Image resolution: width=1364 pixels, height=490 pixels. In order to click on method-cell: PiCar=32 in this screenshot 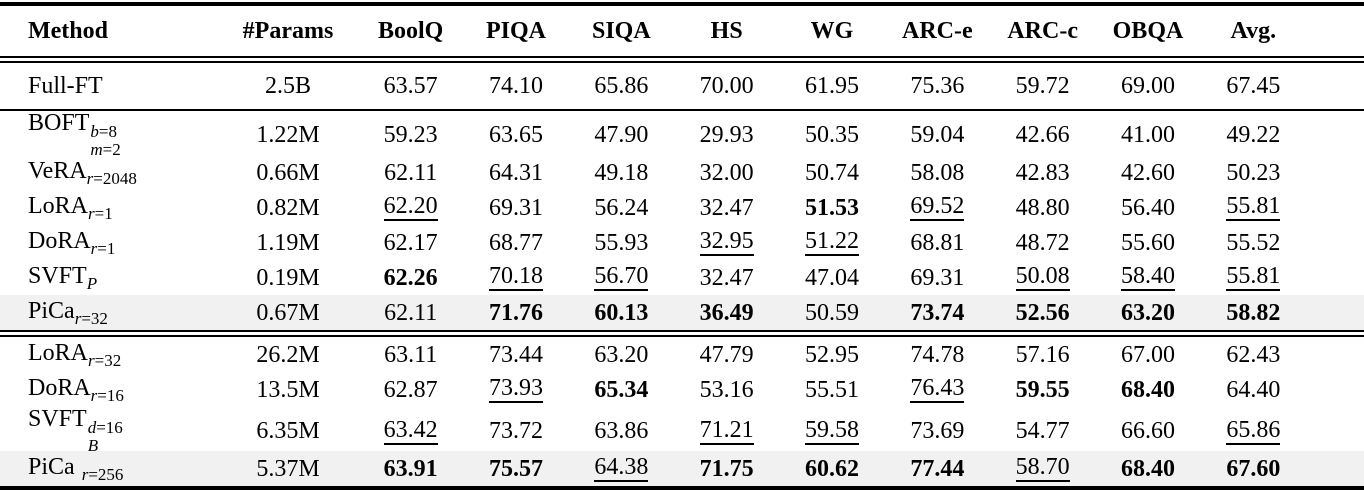, I will do `click(123, 313)`.